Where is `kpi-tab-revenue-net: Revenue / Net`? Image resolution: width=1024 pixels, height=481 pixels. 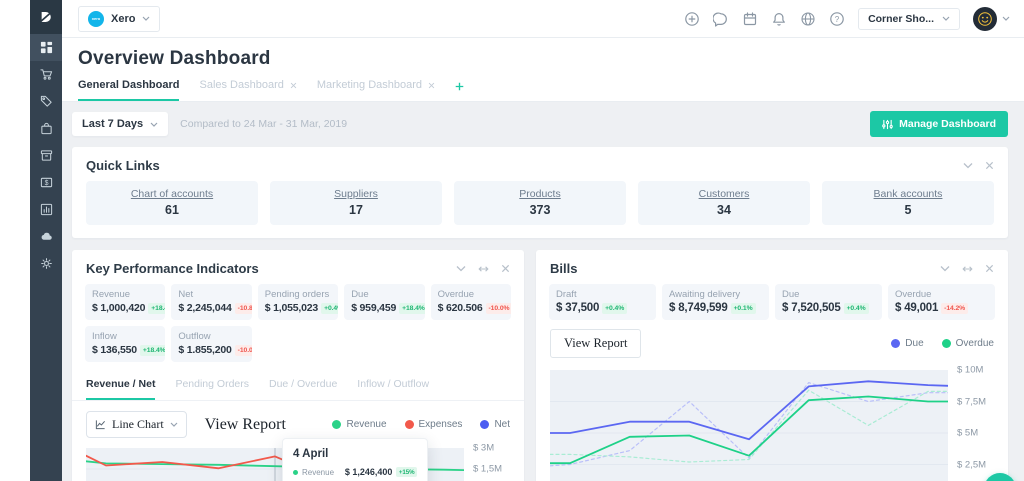
kpi-tab-revenue-net: Revenue / Net is located at coordinates (121, 387).